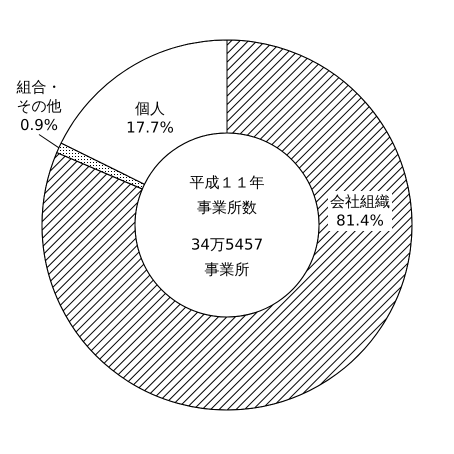 This screenshot has width=454, height=454. Describe the element at coordinates (150, 109) in the screenshot. I see `slice-label: 個人` at that location.